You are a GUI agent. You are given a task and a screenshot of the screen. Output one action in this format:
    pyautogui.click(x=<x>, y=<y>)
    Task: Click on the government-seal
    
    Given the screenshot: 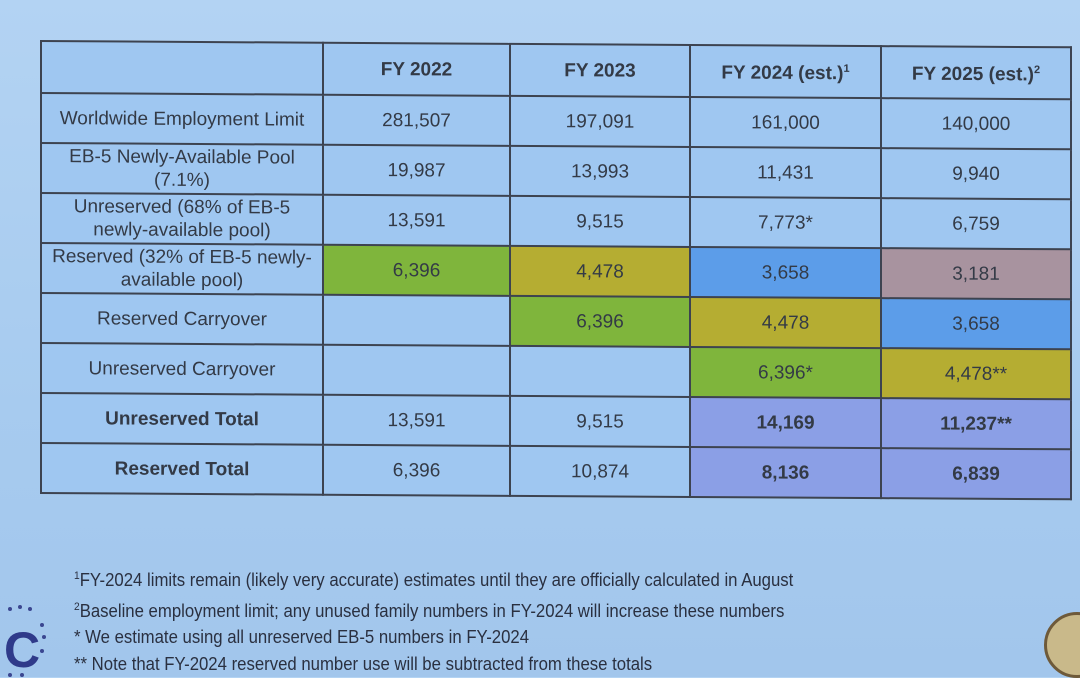 What is the action you would take?
    pyautogui.click(x=1062, y=645)
    